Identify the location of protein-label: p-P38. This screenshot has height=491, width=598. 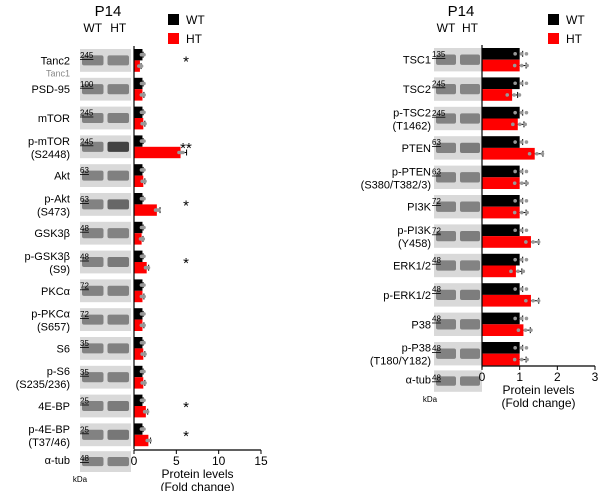
(416, 349).